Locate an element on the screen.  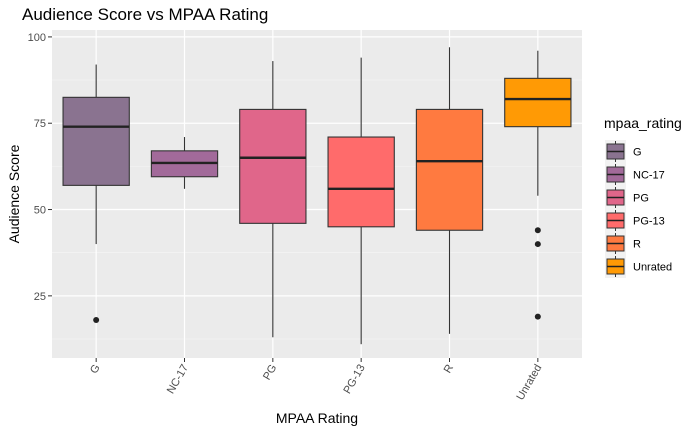
chart-title: Audience Score vs MPAA Rating is located at coordinates (145, 14).